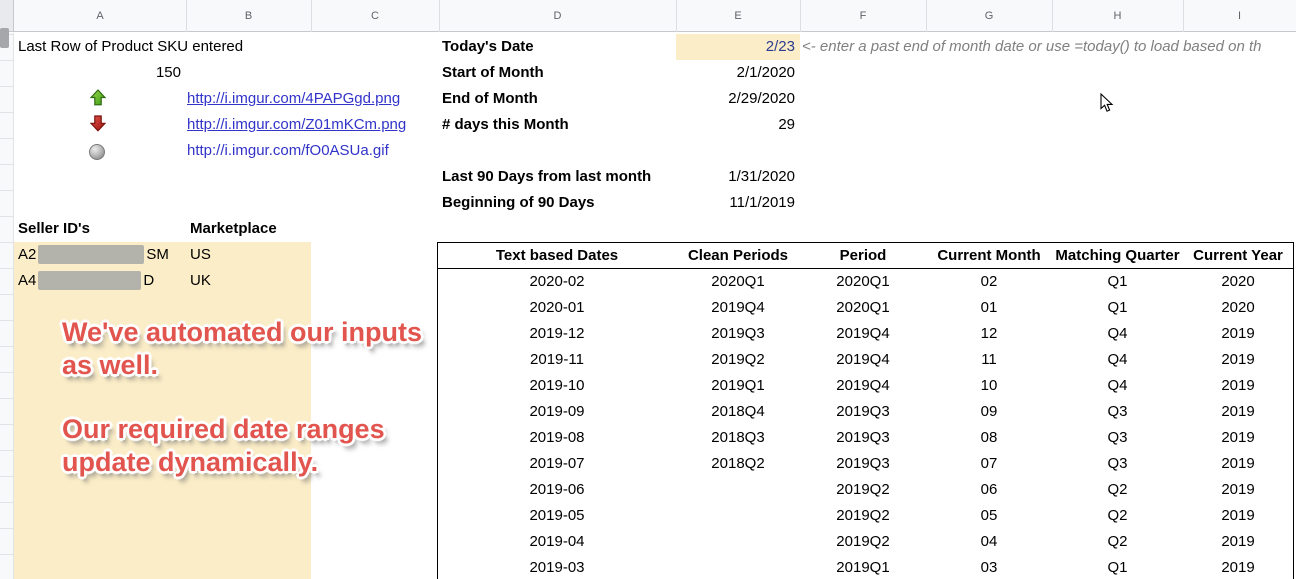 This screenshot has width=1296, height=579. Describe the element at coordinates (863, 16) in the screenshot. I see `column-header-f: F` at that location.